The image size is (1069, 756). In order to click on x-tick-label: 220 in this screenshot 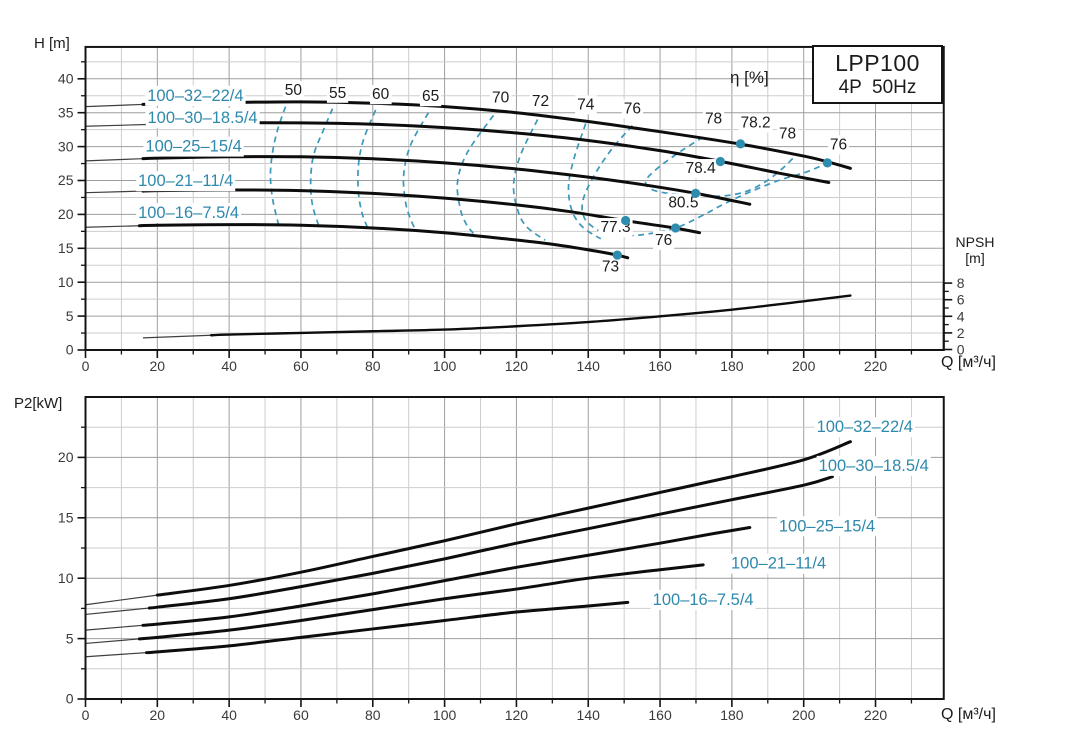, I will do `click(876, 715)`.